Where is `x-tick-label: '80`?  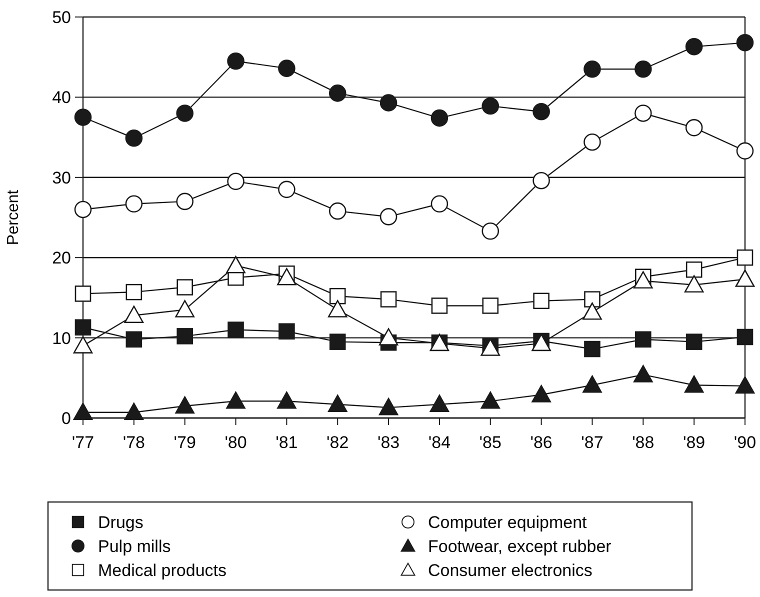 x-tick-label: '80 is located at coordinates (235, 442).